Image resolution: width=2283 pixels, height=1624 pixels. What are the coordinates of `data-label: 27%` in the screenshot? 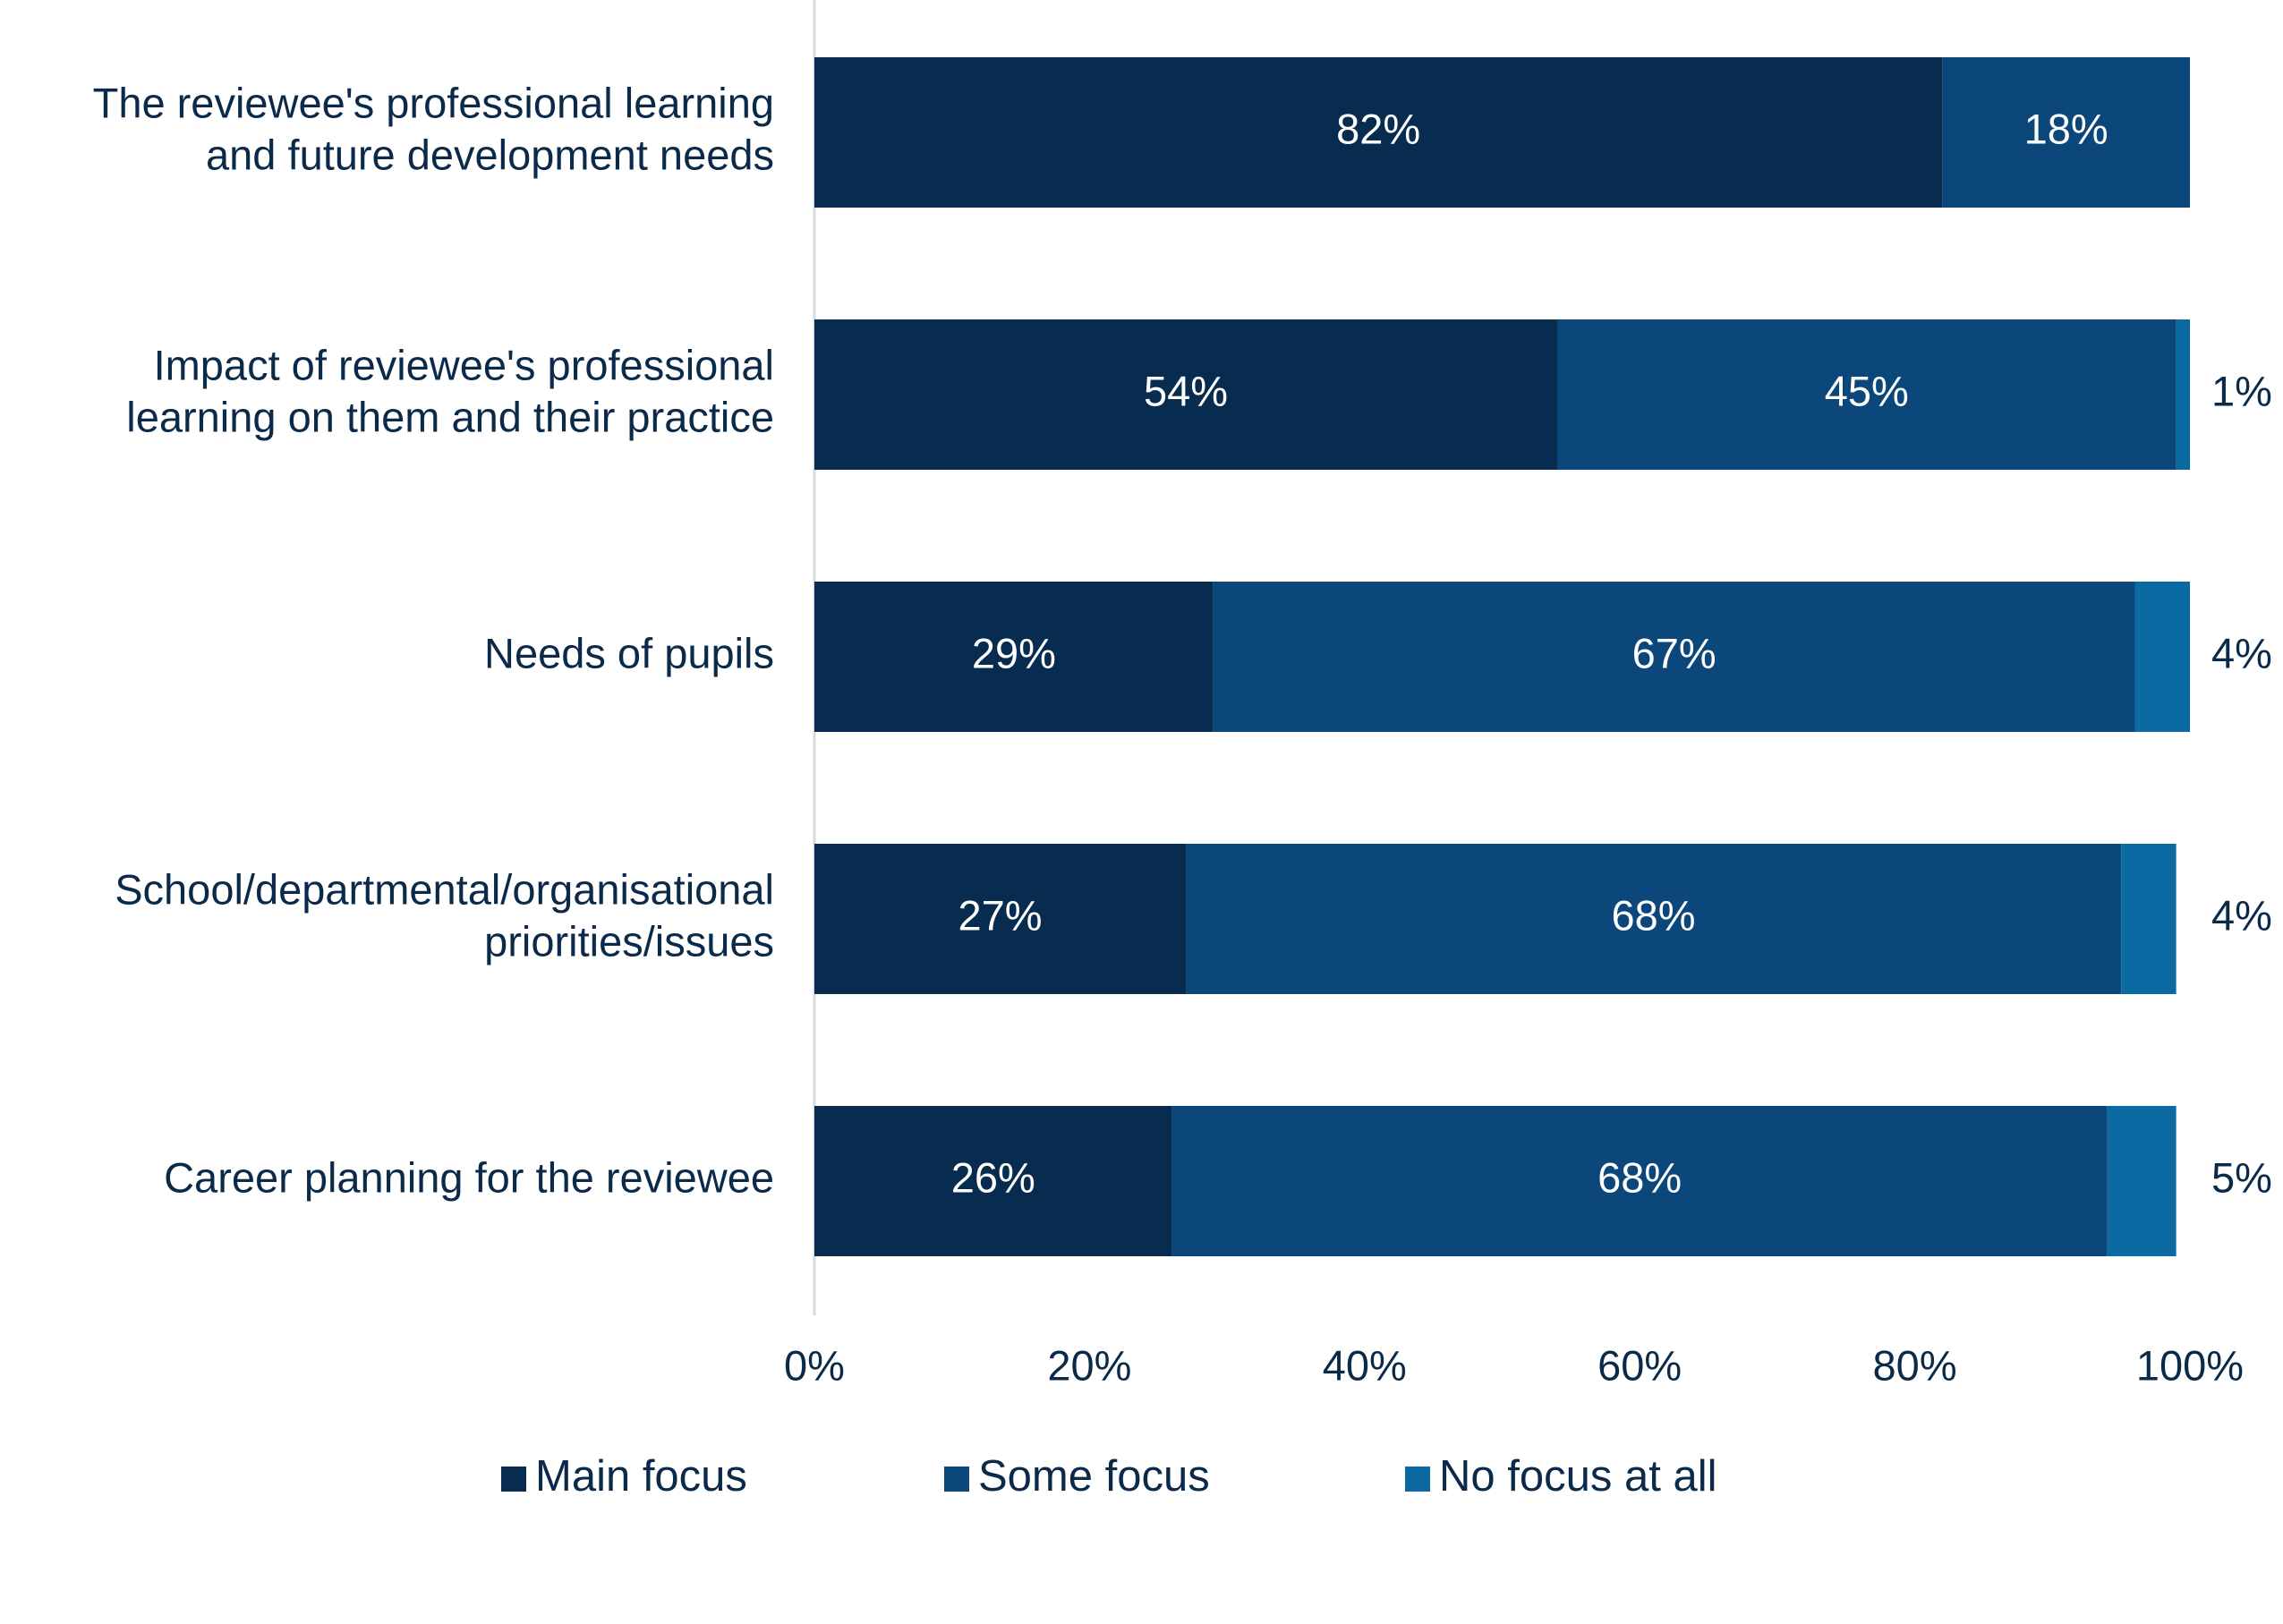 It's located at (1000, 915).